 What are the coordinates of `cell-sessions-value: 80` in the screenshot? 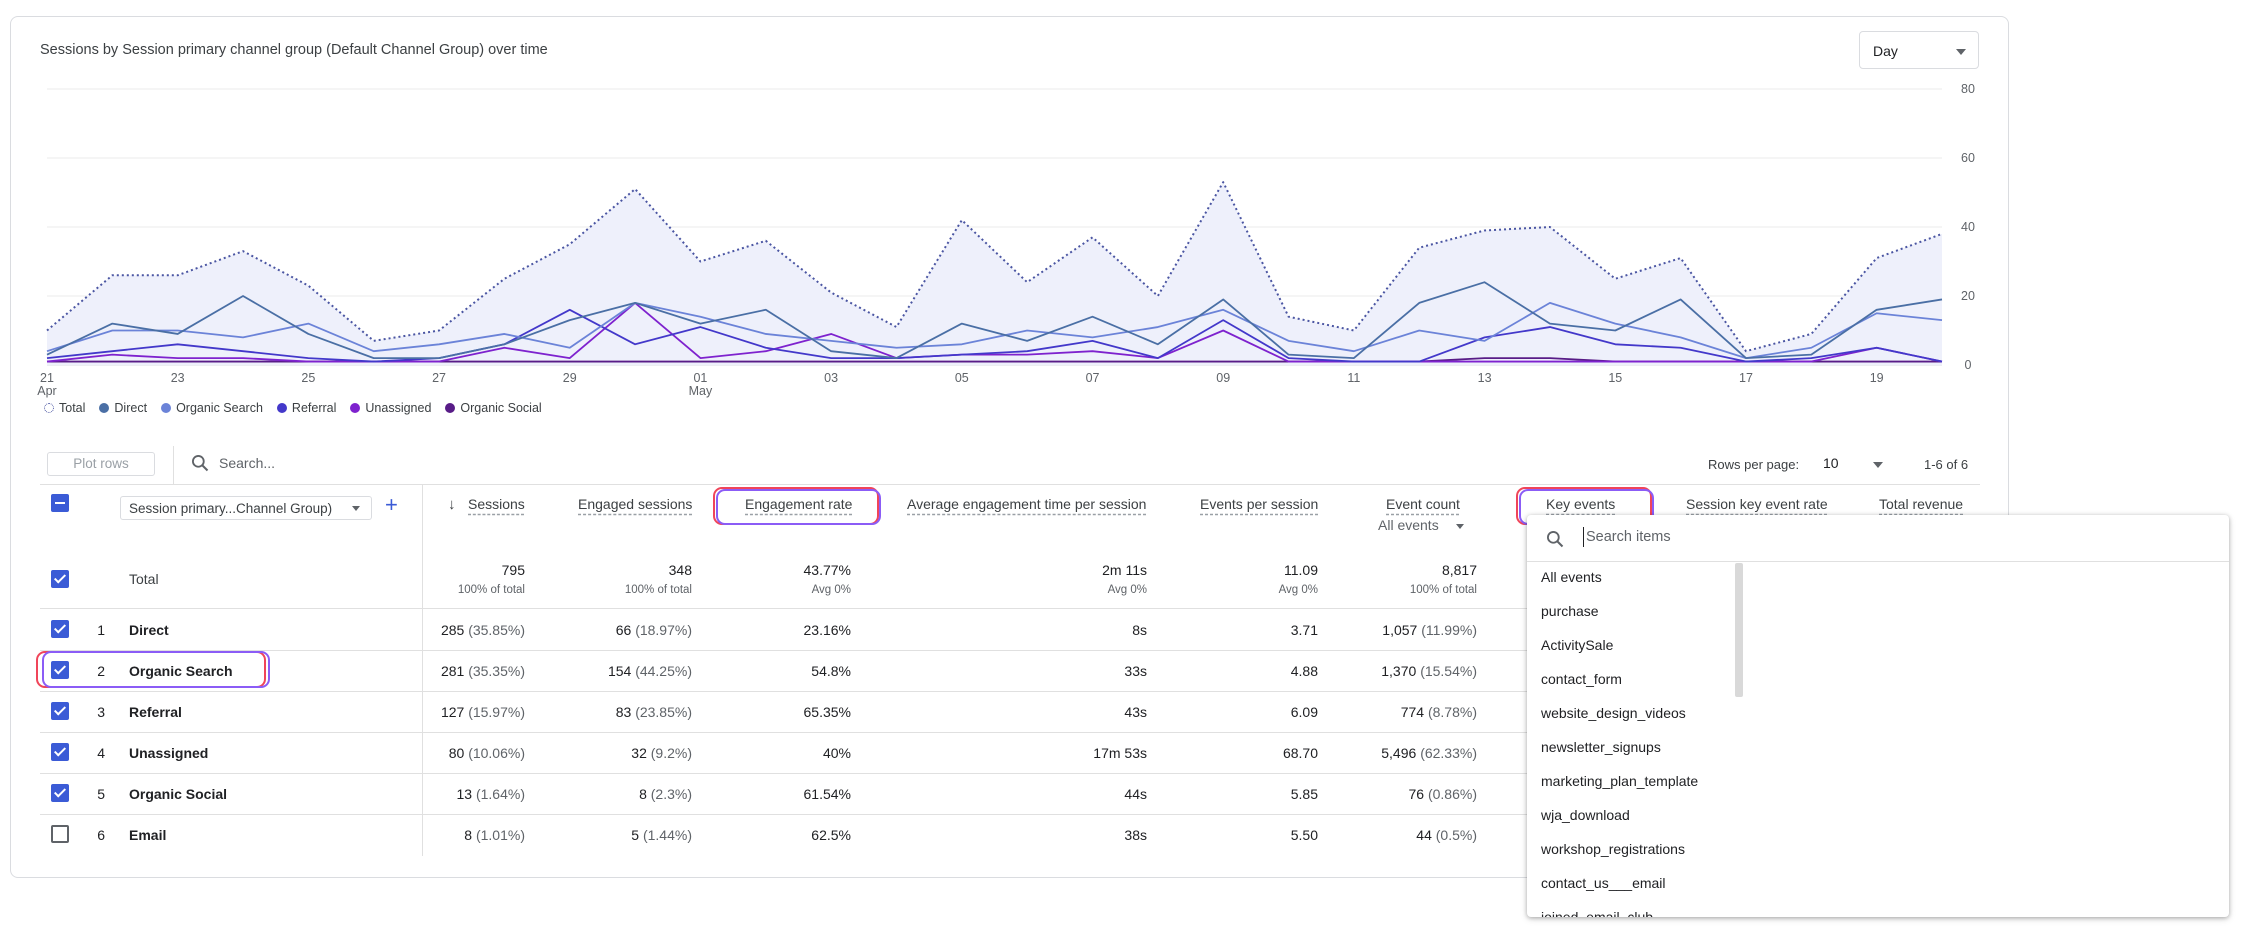 It's located at (456, 753).